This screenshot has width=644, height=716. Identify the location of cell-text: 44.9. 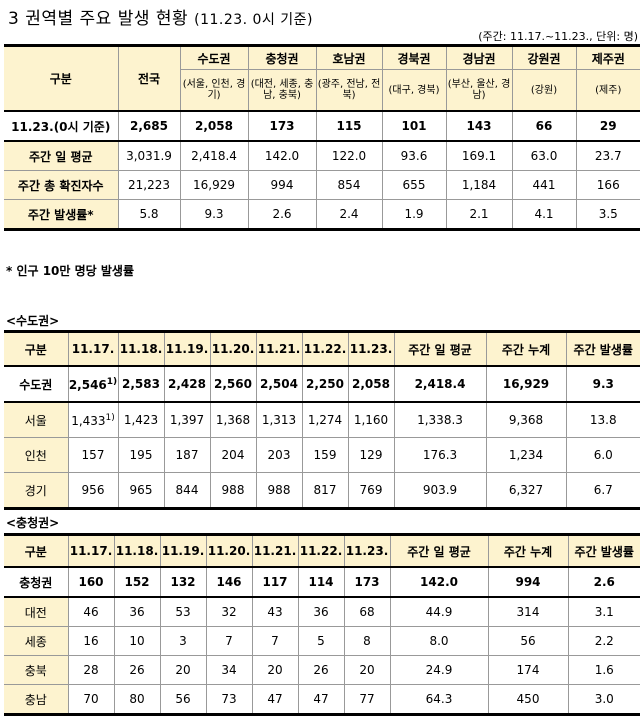
(439, 612).